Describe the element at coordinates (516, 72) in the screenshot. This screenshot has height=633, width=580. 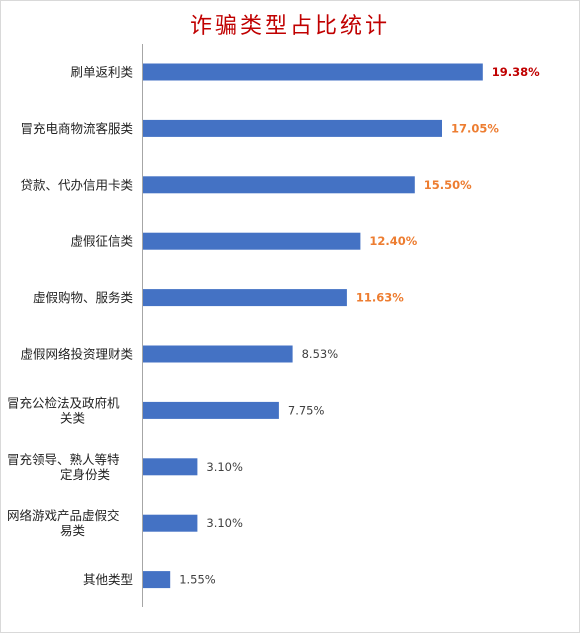
I see `value-label: 19.38%` at that location.